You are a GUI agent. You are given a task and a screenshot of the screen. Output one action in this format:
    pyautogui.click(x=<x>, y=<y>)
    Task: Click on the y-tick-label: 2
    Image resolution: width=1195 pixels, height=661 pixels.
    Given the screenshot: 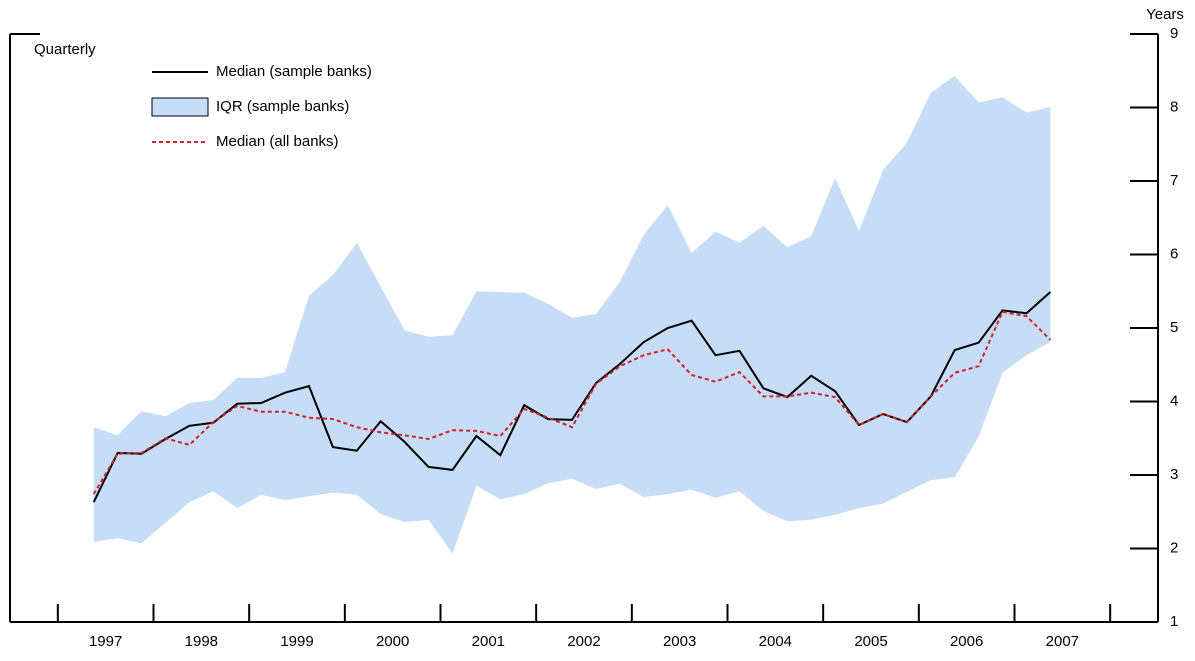 What is the action you would take?
    pyautogui.click(x=1174, y=547)
    